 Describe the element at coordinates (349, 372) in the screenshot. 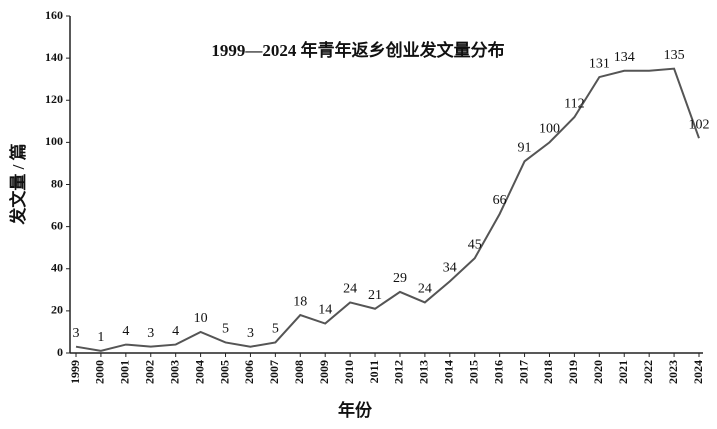

I see `x-tick-label: 2010` at that location.